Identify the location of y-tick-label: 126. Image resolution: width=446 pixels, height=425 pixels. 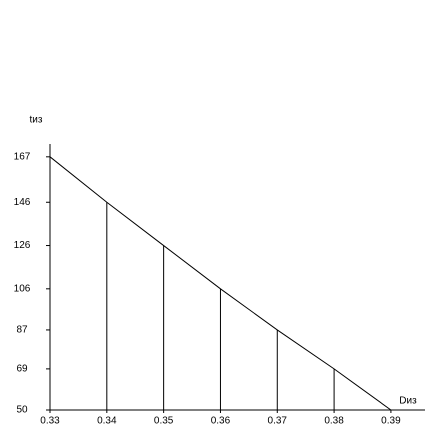
(22, 245).